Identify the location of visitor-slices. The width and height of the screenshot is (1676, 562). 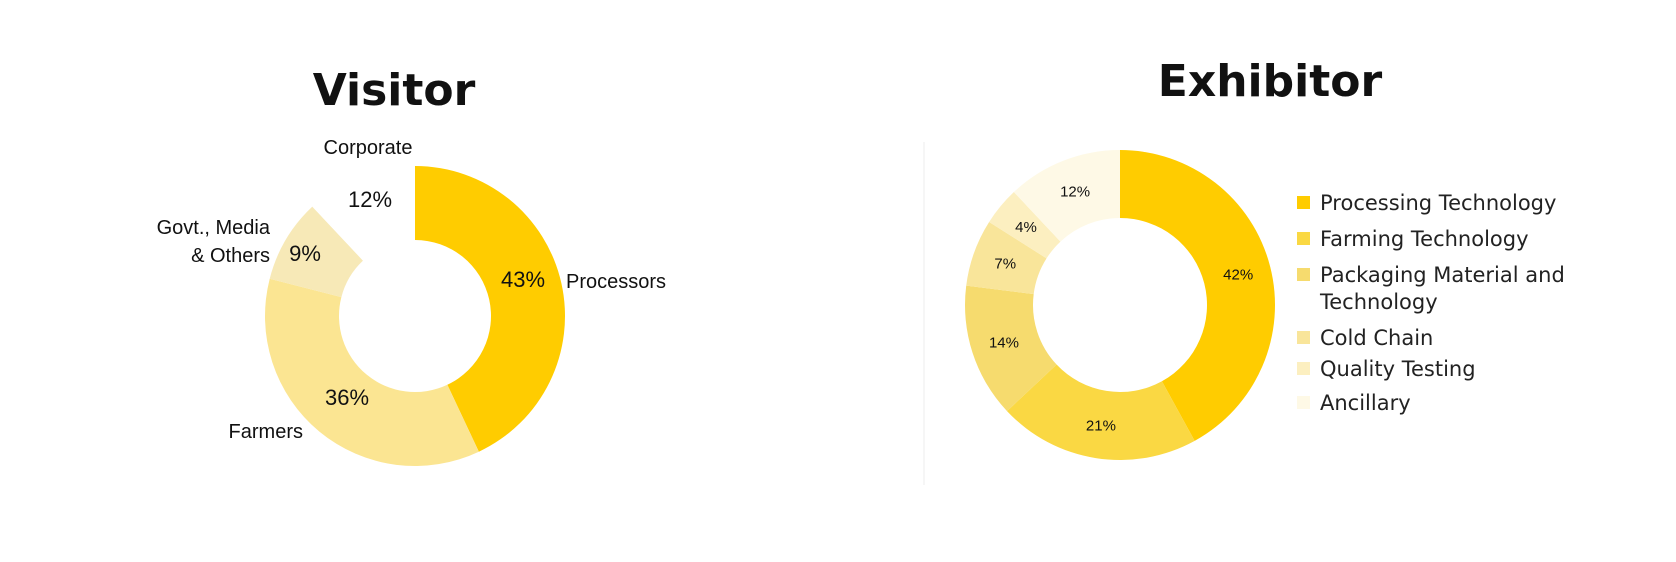
(415, 316).